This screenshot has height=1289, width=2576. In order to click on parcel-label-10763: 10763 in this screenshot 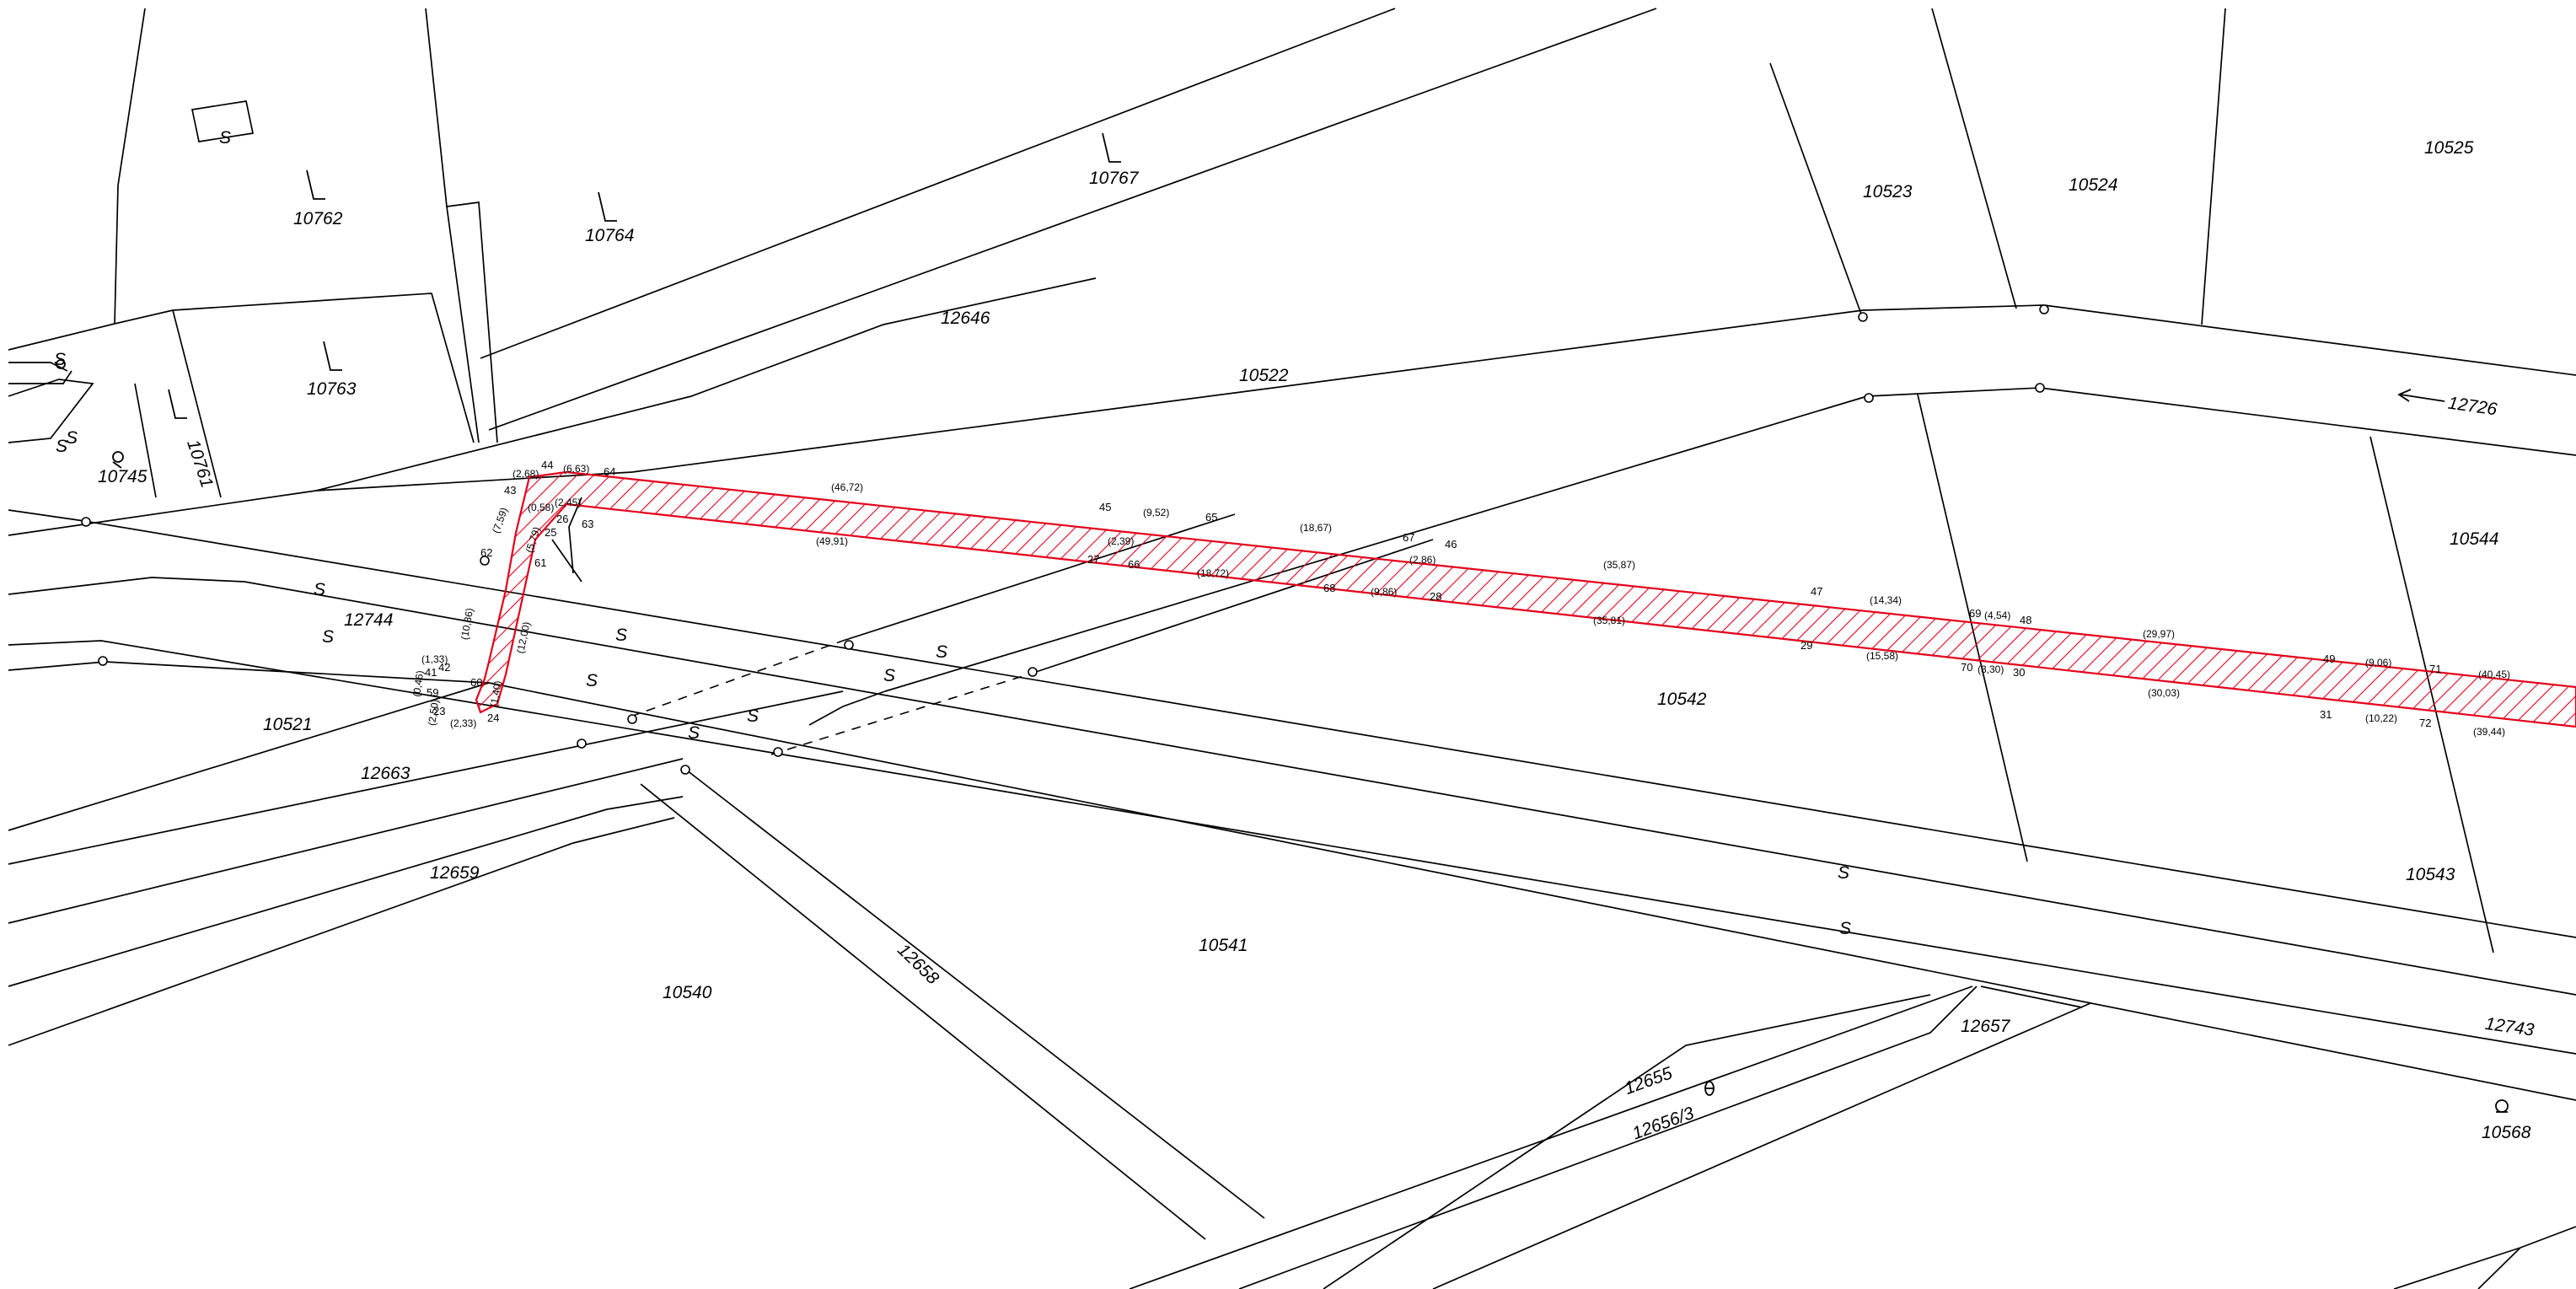, I will do `click(332, 389)`.